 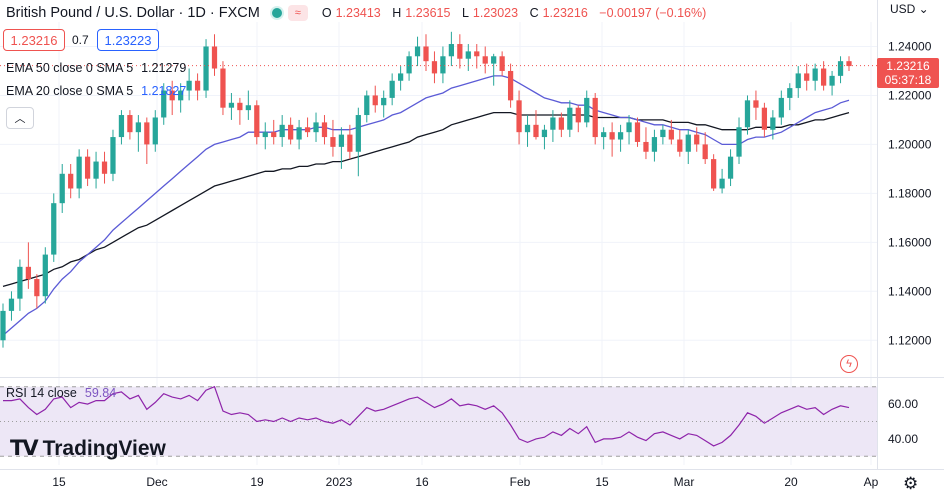 What do you see at coordinates (849, 364) in the screenshot?
I see `flash-icon: ϟ` at bounding box center [849, 364].